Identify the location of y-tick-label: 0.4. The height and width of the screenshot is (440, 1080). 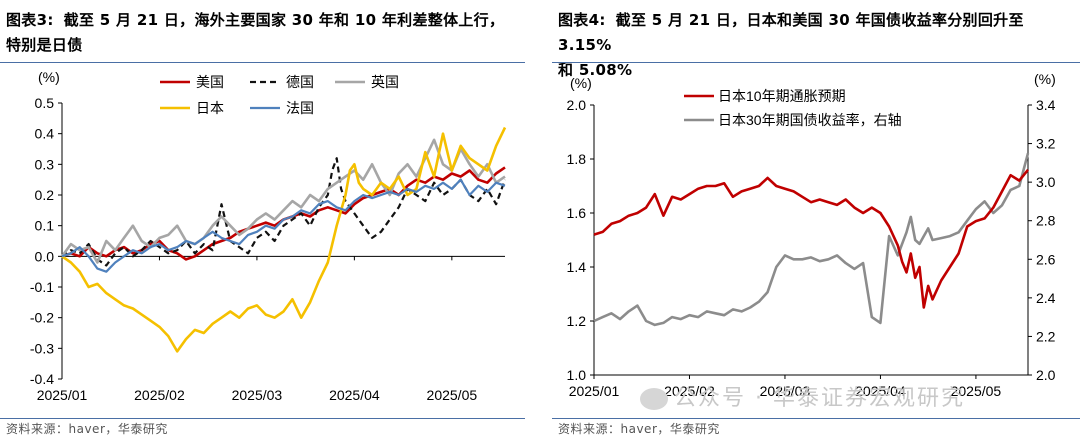
(45, 134).